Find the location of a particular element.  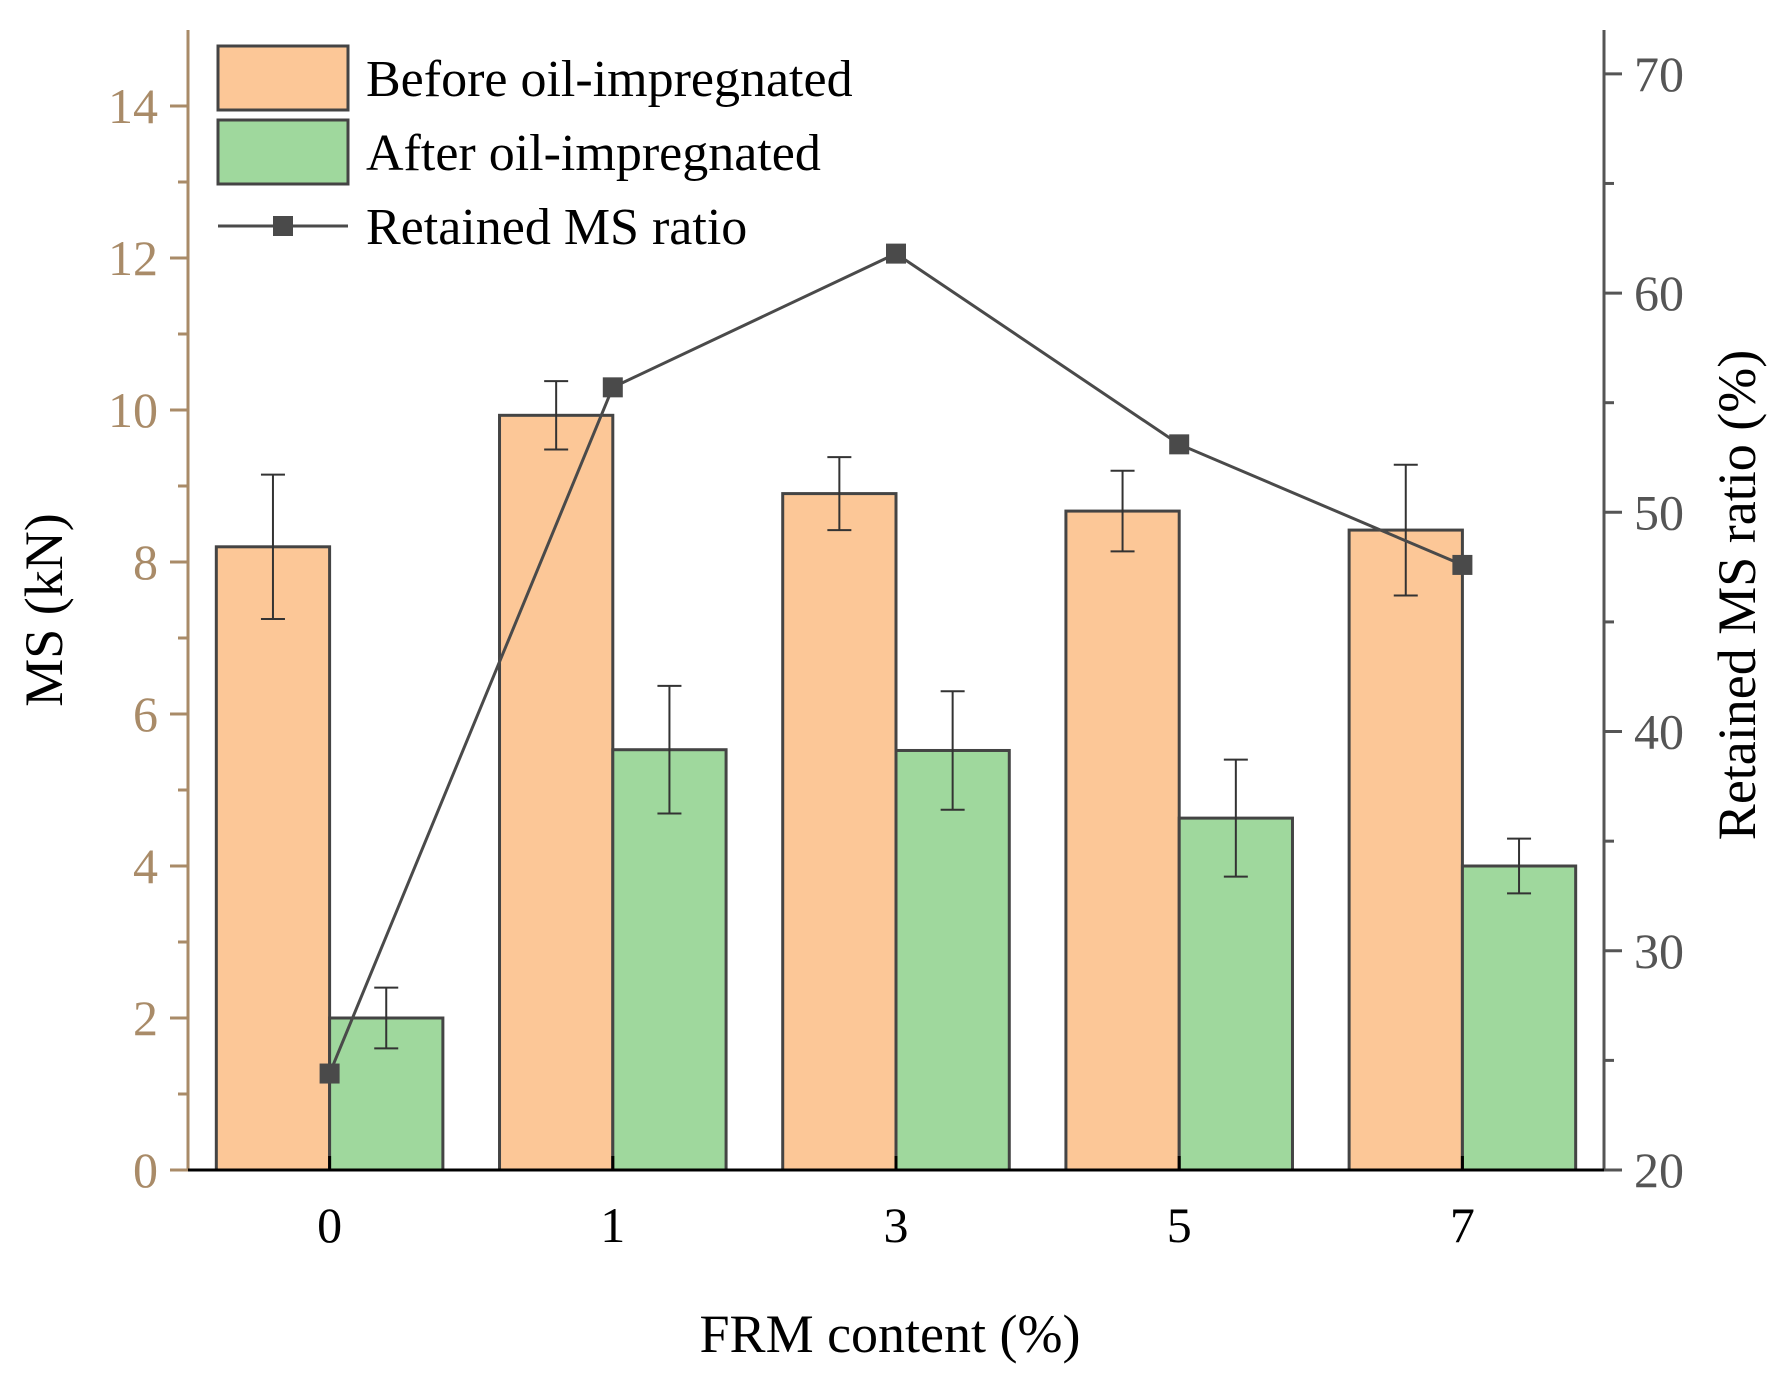

y2-axis-title: Retained MS ratio (%) is located at coordinates (1737, 595).